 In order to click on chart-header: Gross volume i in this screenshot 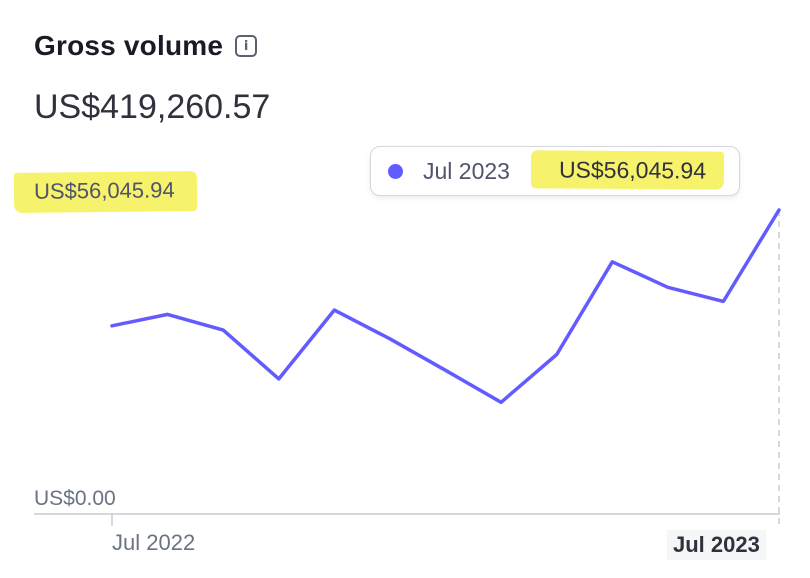, I will do `click(146, 46)`.